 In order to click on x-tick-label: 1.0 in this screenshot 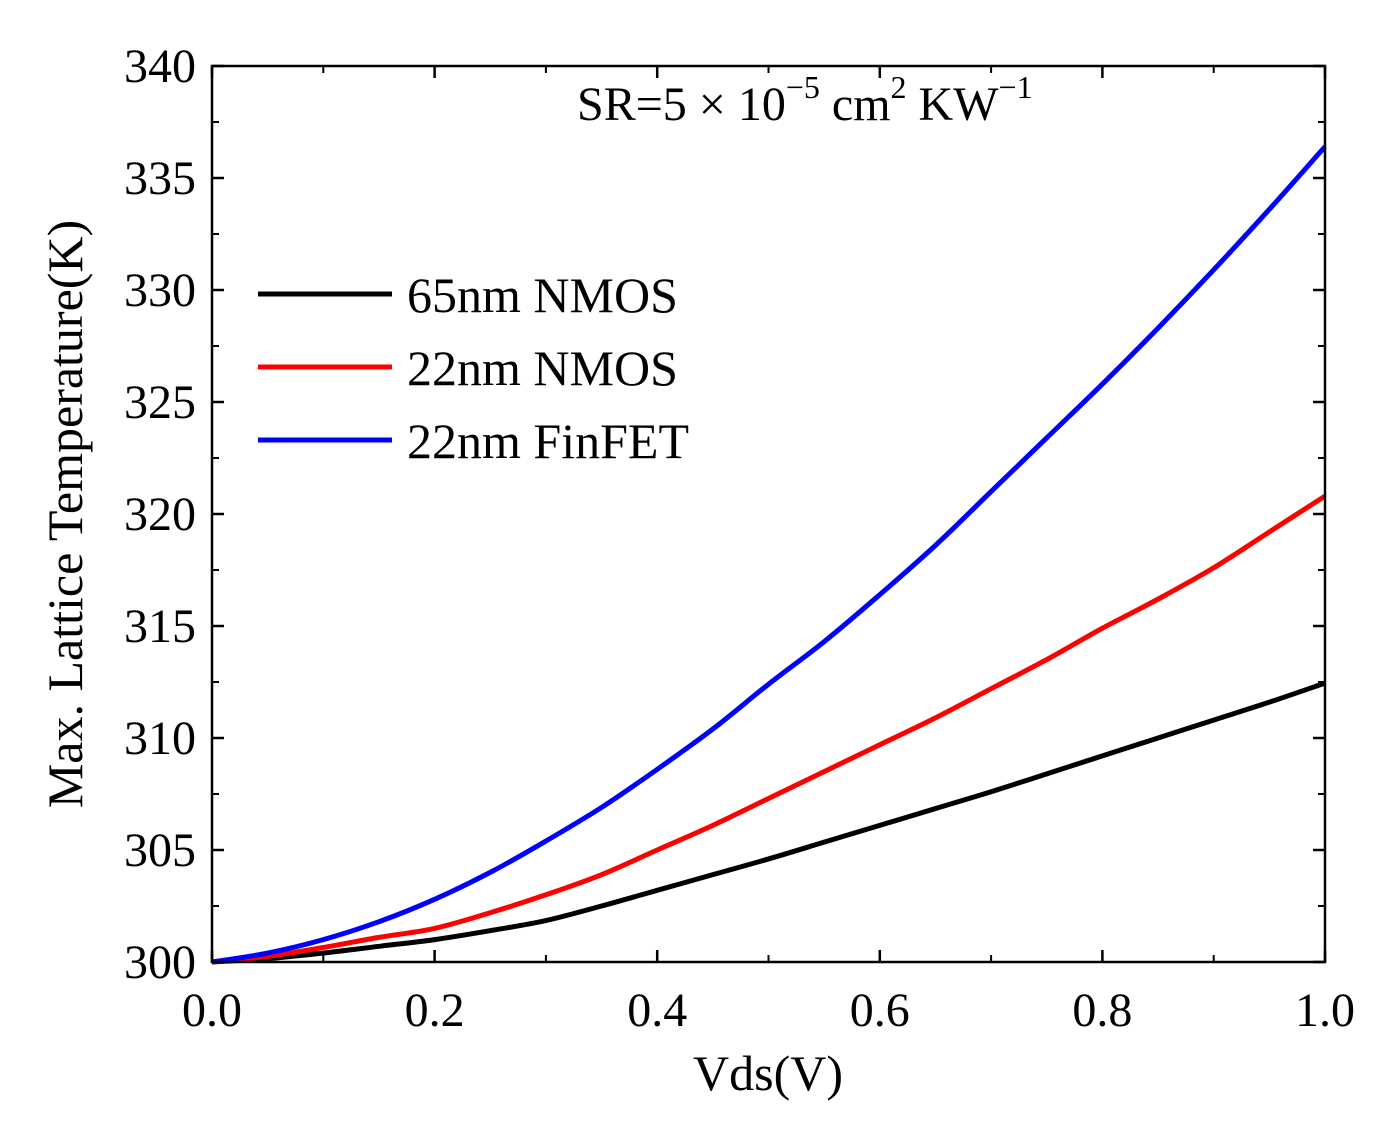, I will do `click(1325, 1010)`.